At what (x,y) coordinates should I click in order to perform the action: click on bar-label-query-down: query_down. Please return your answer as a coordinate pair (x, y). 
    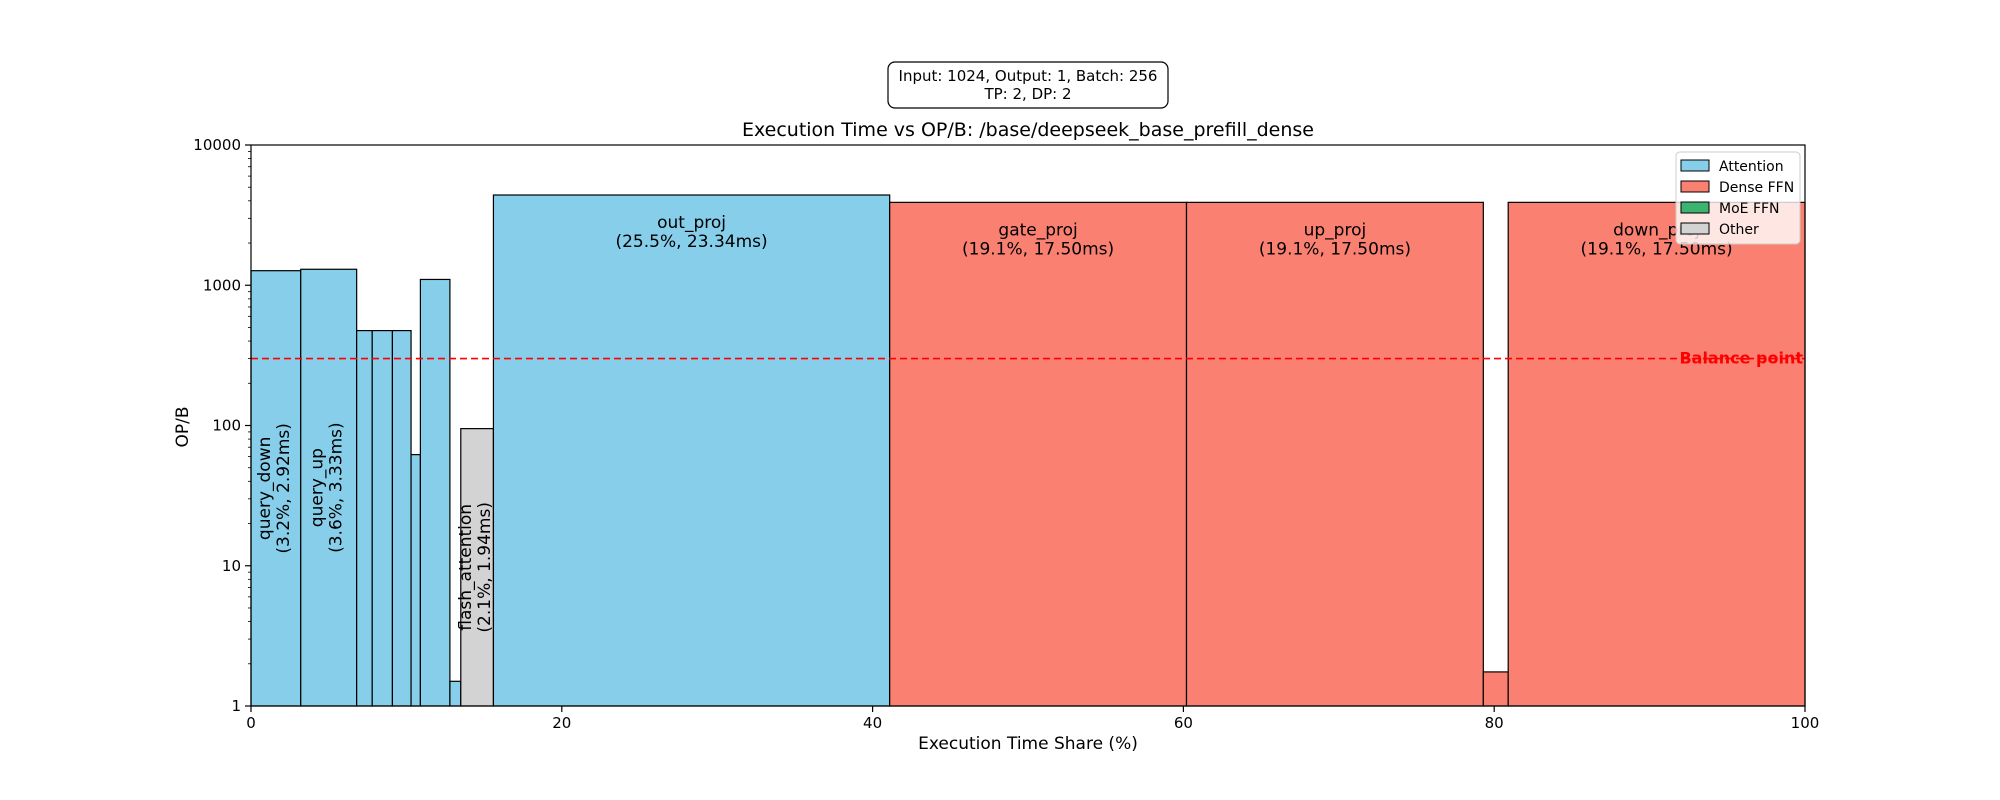
    Looking at the image, I should click on (265, 488).